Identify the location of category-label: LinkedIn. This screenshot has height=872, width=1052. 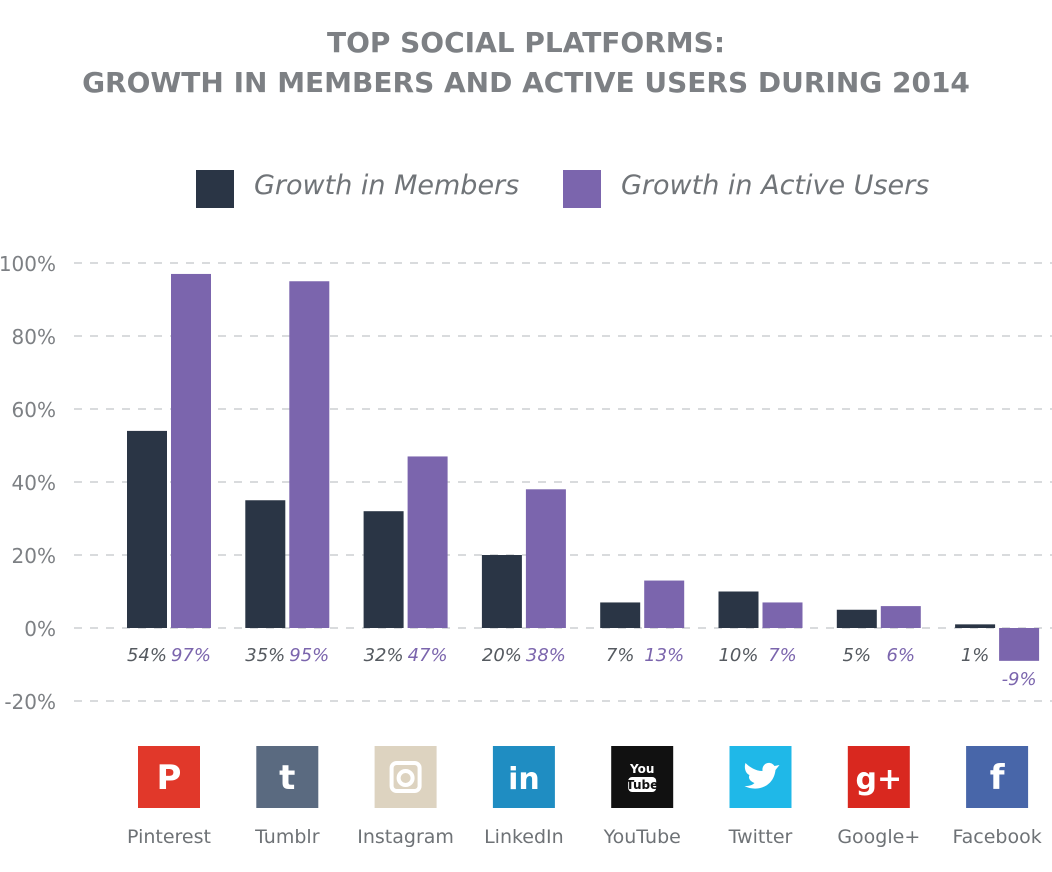
(524, 837).